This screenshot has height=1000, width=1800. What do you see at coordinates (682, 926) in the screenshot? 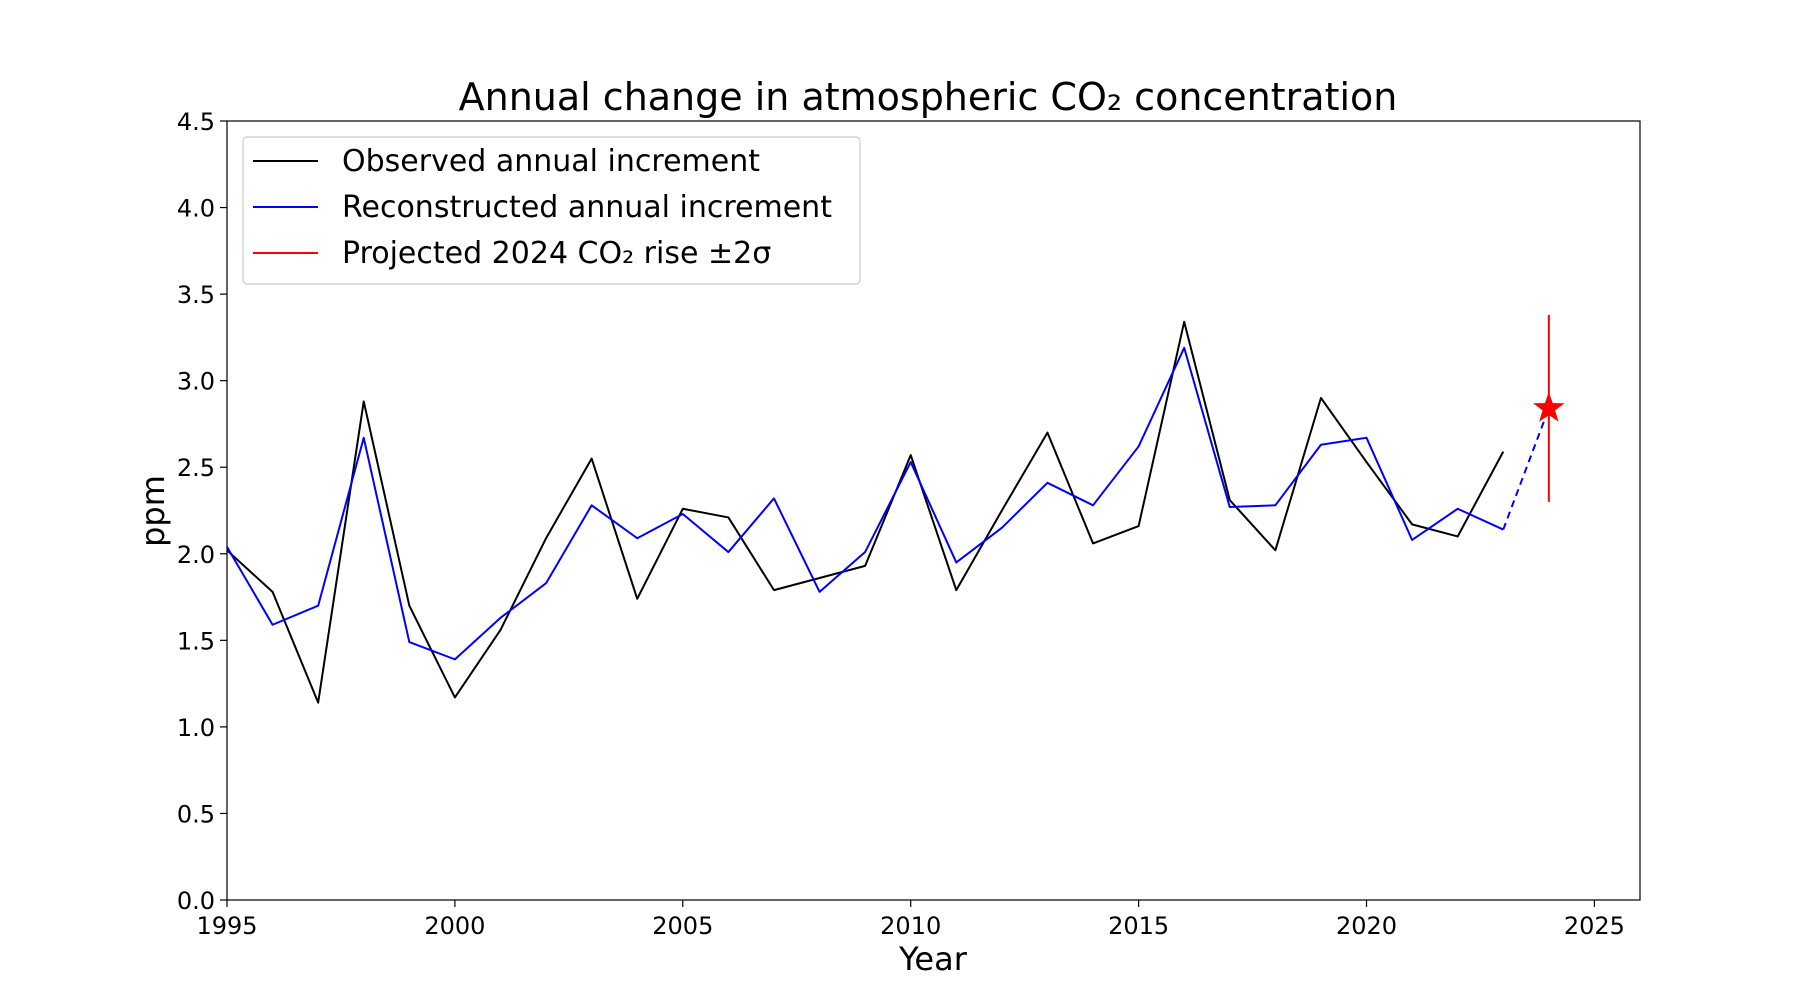
I see `x-tick-label: 2005` at bounding box center [682, 926].